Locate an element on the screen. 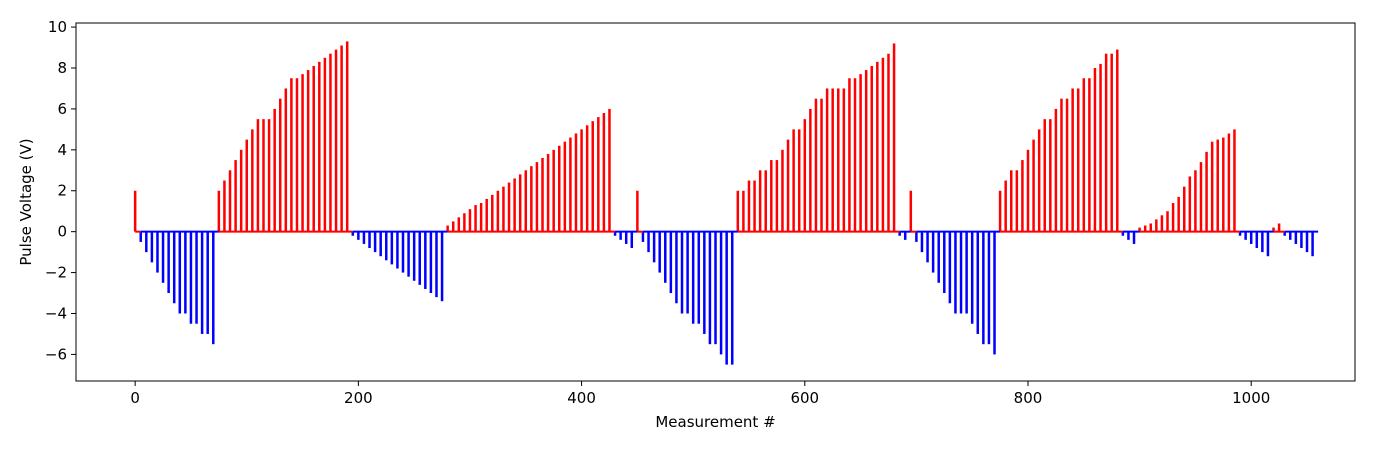 The height and width of the screenshot is (450, 1400). y-tick-label: 4 is located at coordinates (62, 150).